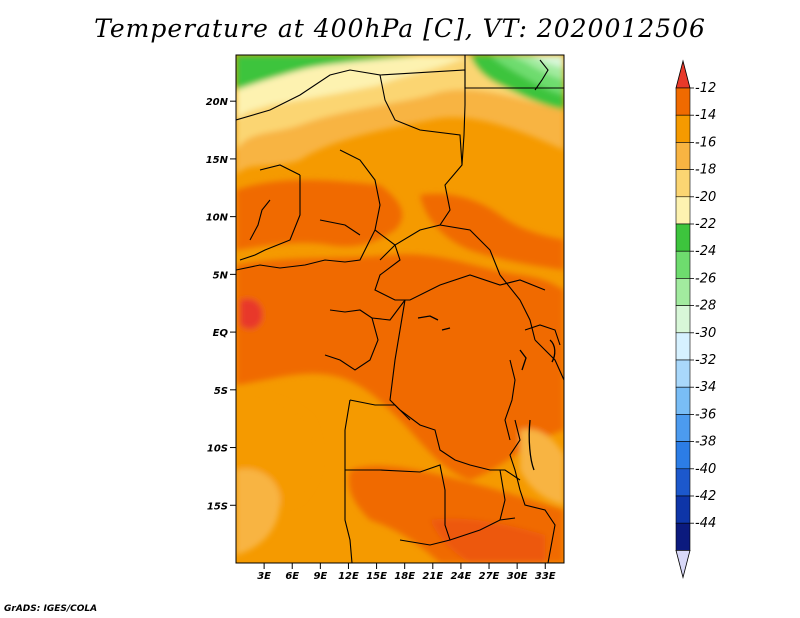 The width and height of the screenshot is (800, 618). Describe the element at coordinates (705, 142) in the screenshot. I see `colorbar-label: -16` at that location.